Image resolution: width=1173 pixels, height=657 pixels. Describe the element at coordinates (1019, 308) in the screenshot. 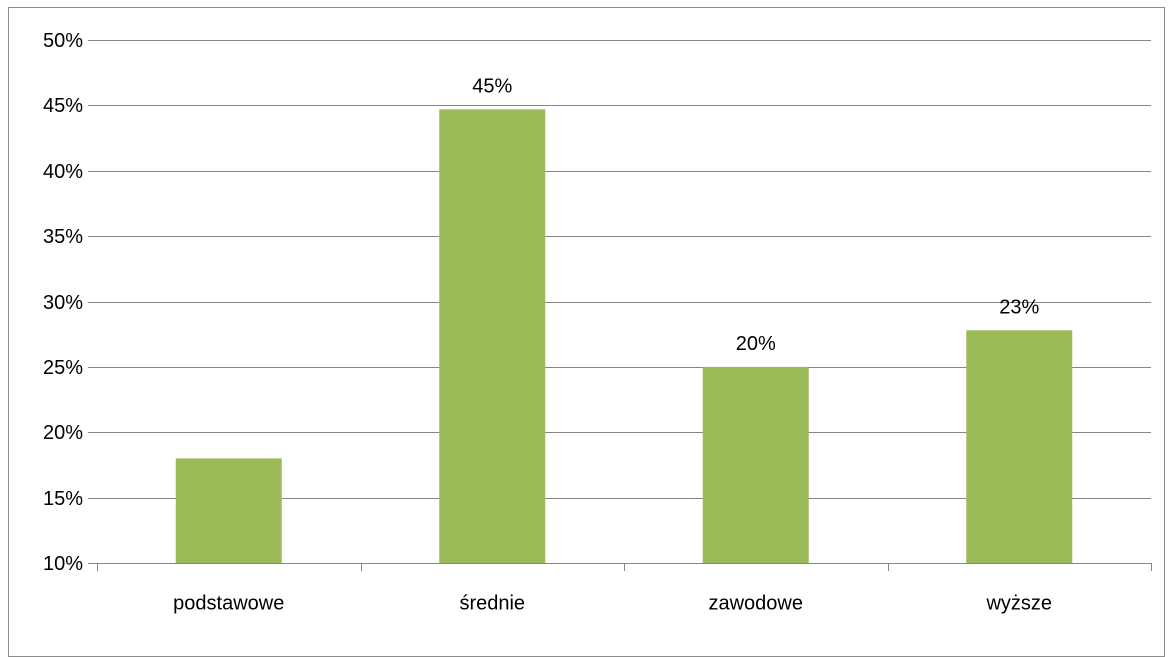

I see `data-label: 23%` at that location.